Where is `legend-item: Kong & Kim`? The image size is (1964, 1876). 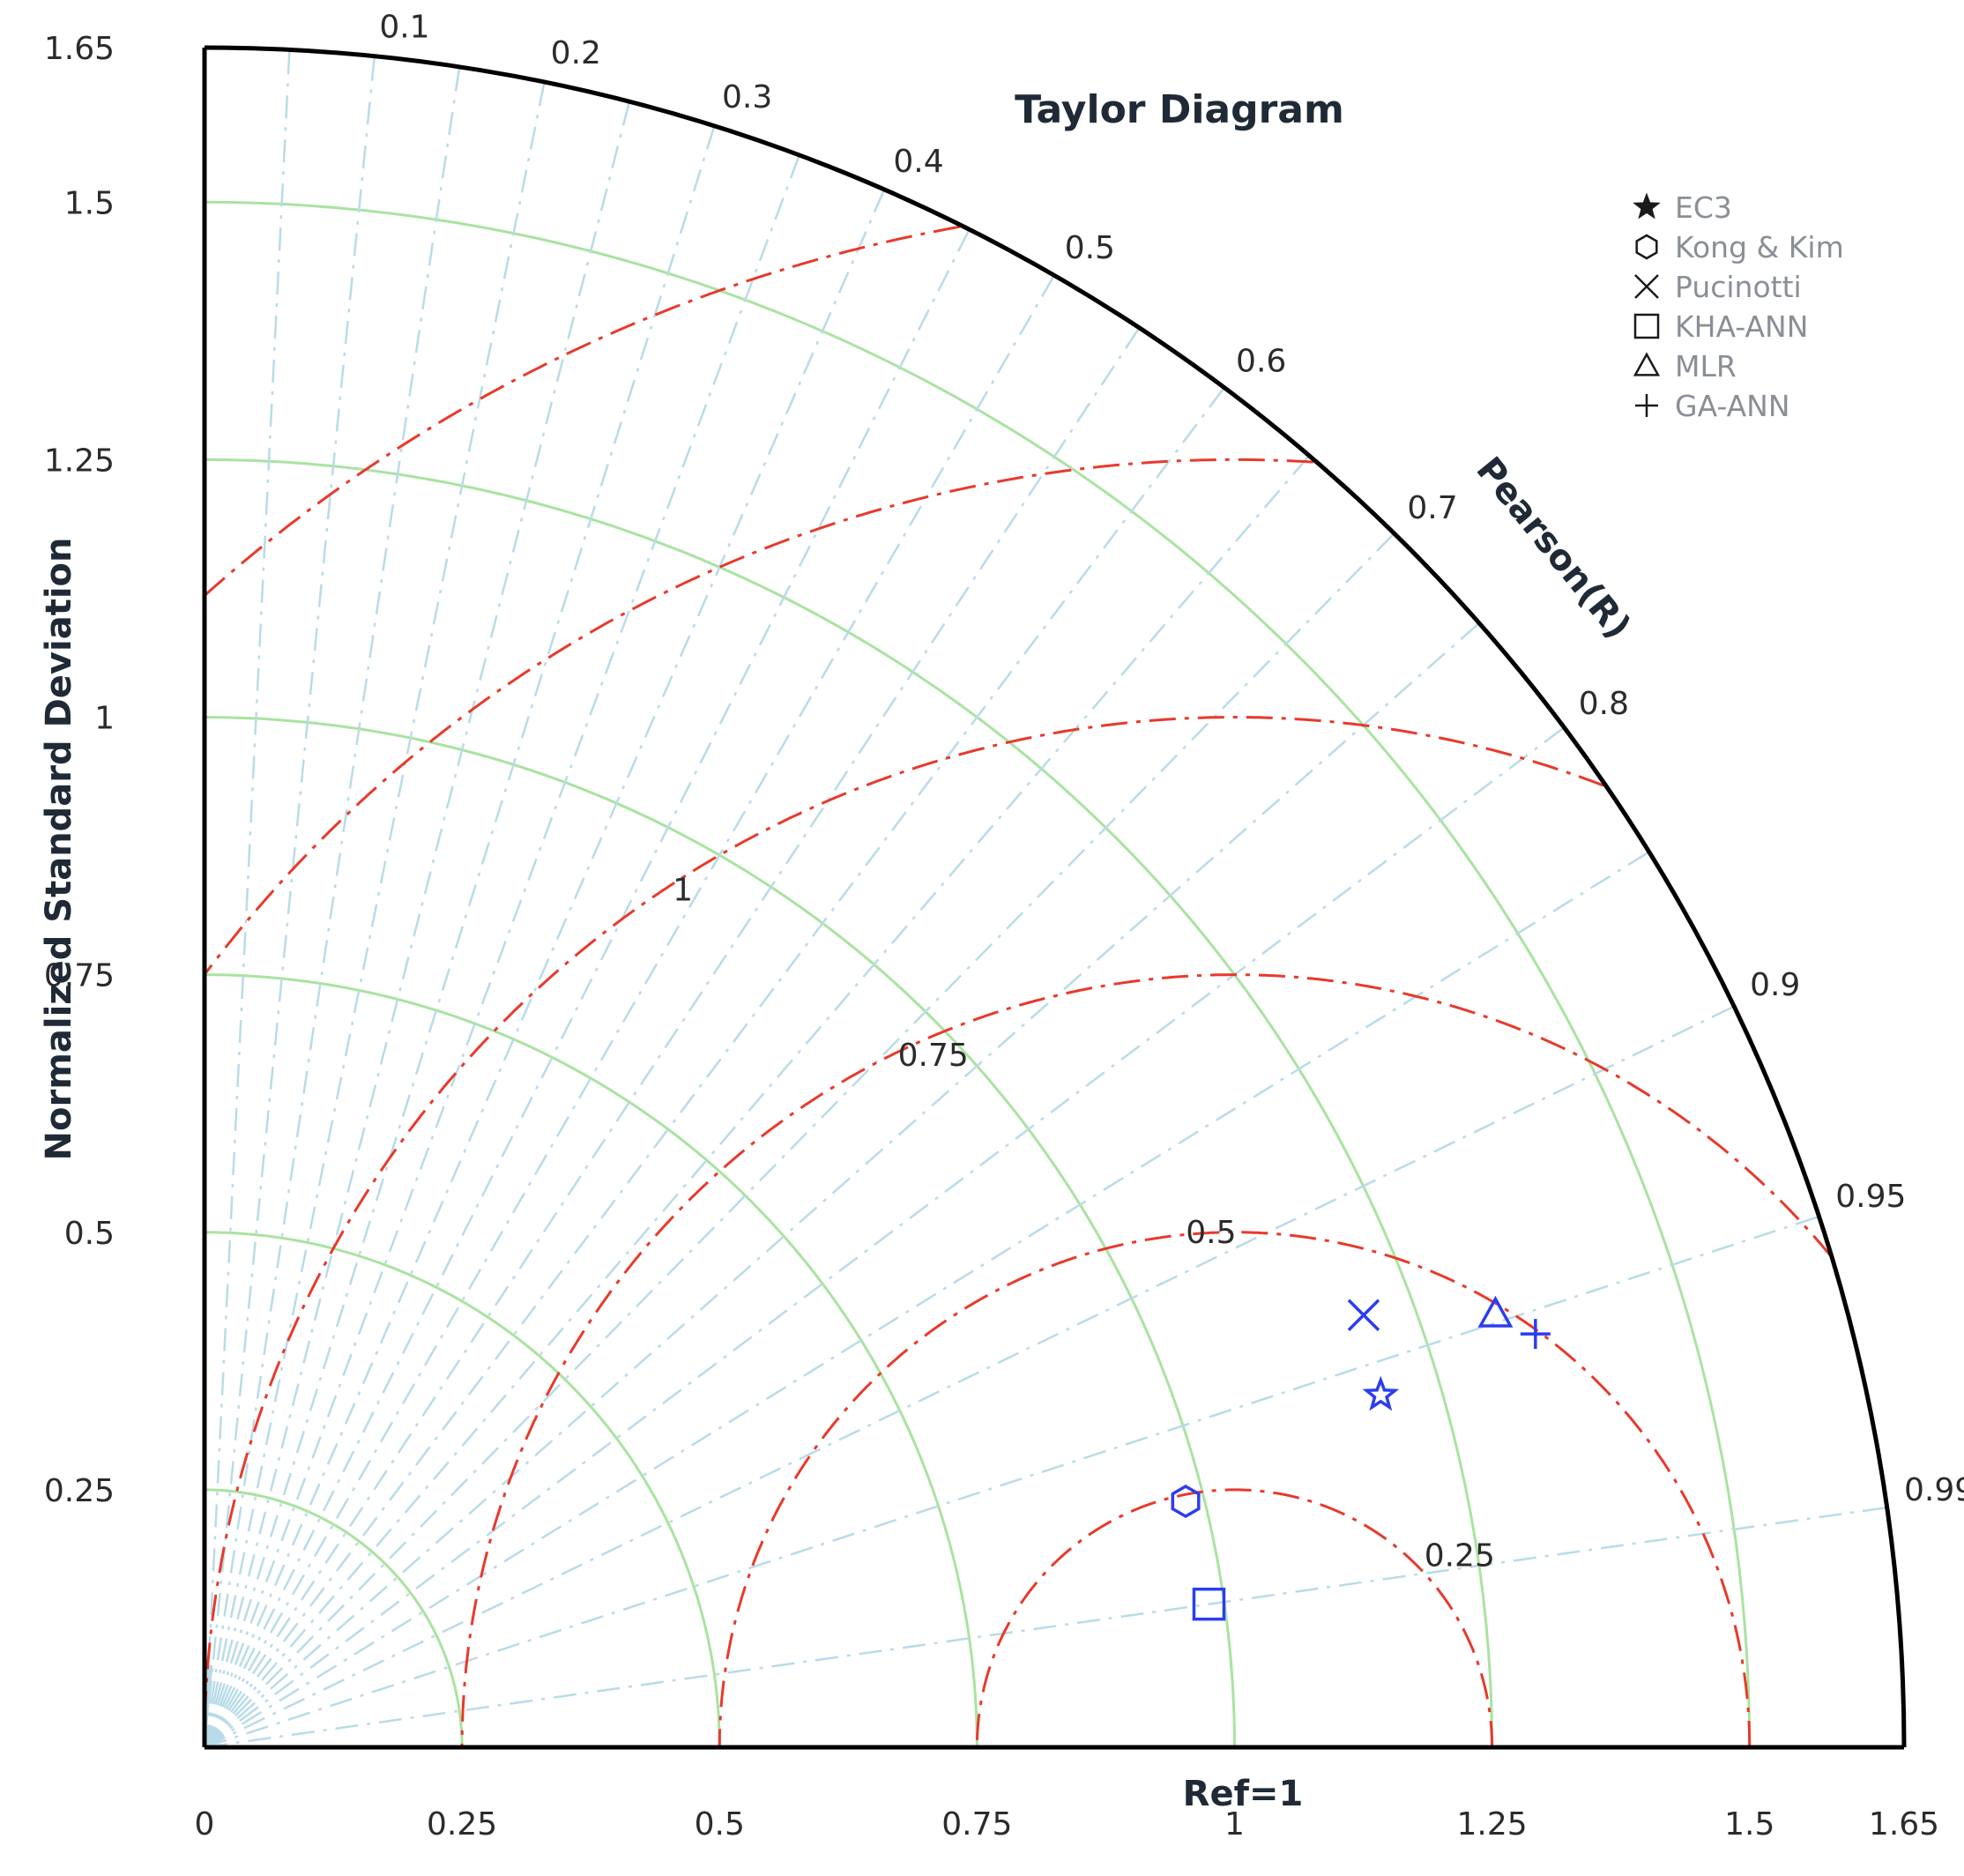
legend-item: Kong & Kim is located at coordinates (1739, 247).